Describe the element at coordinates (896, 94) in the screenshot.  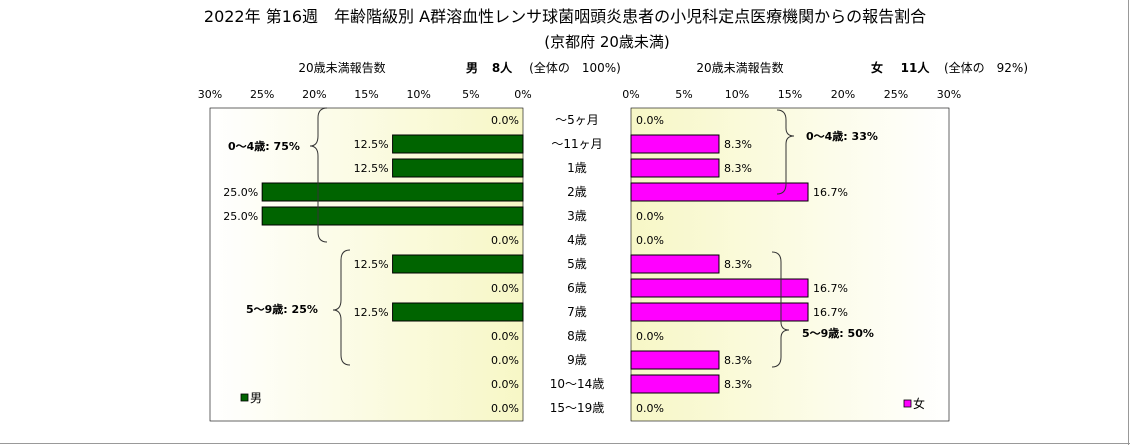
I see `female-x-tick: 25%` at that location.